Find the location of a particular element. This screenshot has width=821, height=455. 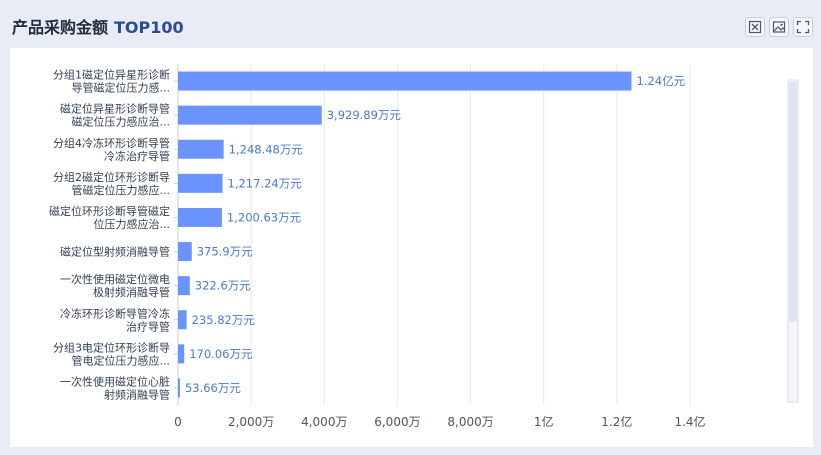

bar-value-label: 1,200.63万元 is located at coordinates (264, 217).